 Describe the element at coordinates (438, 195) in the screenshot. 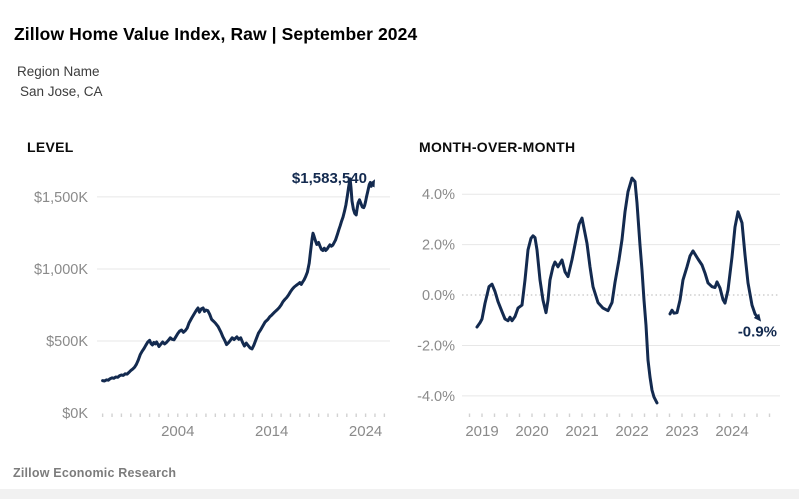

I see `y-tick-label: 4.0%` at that location.